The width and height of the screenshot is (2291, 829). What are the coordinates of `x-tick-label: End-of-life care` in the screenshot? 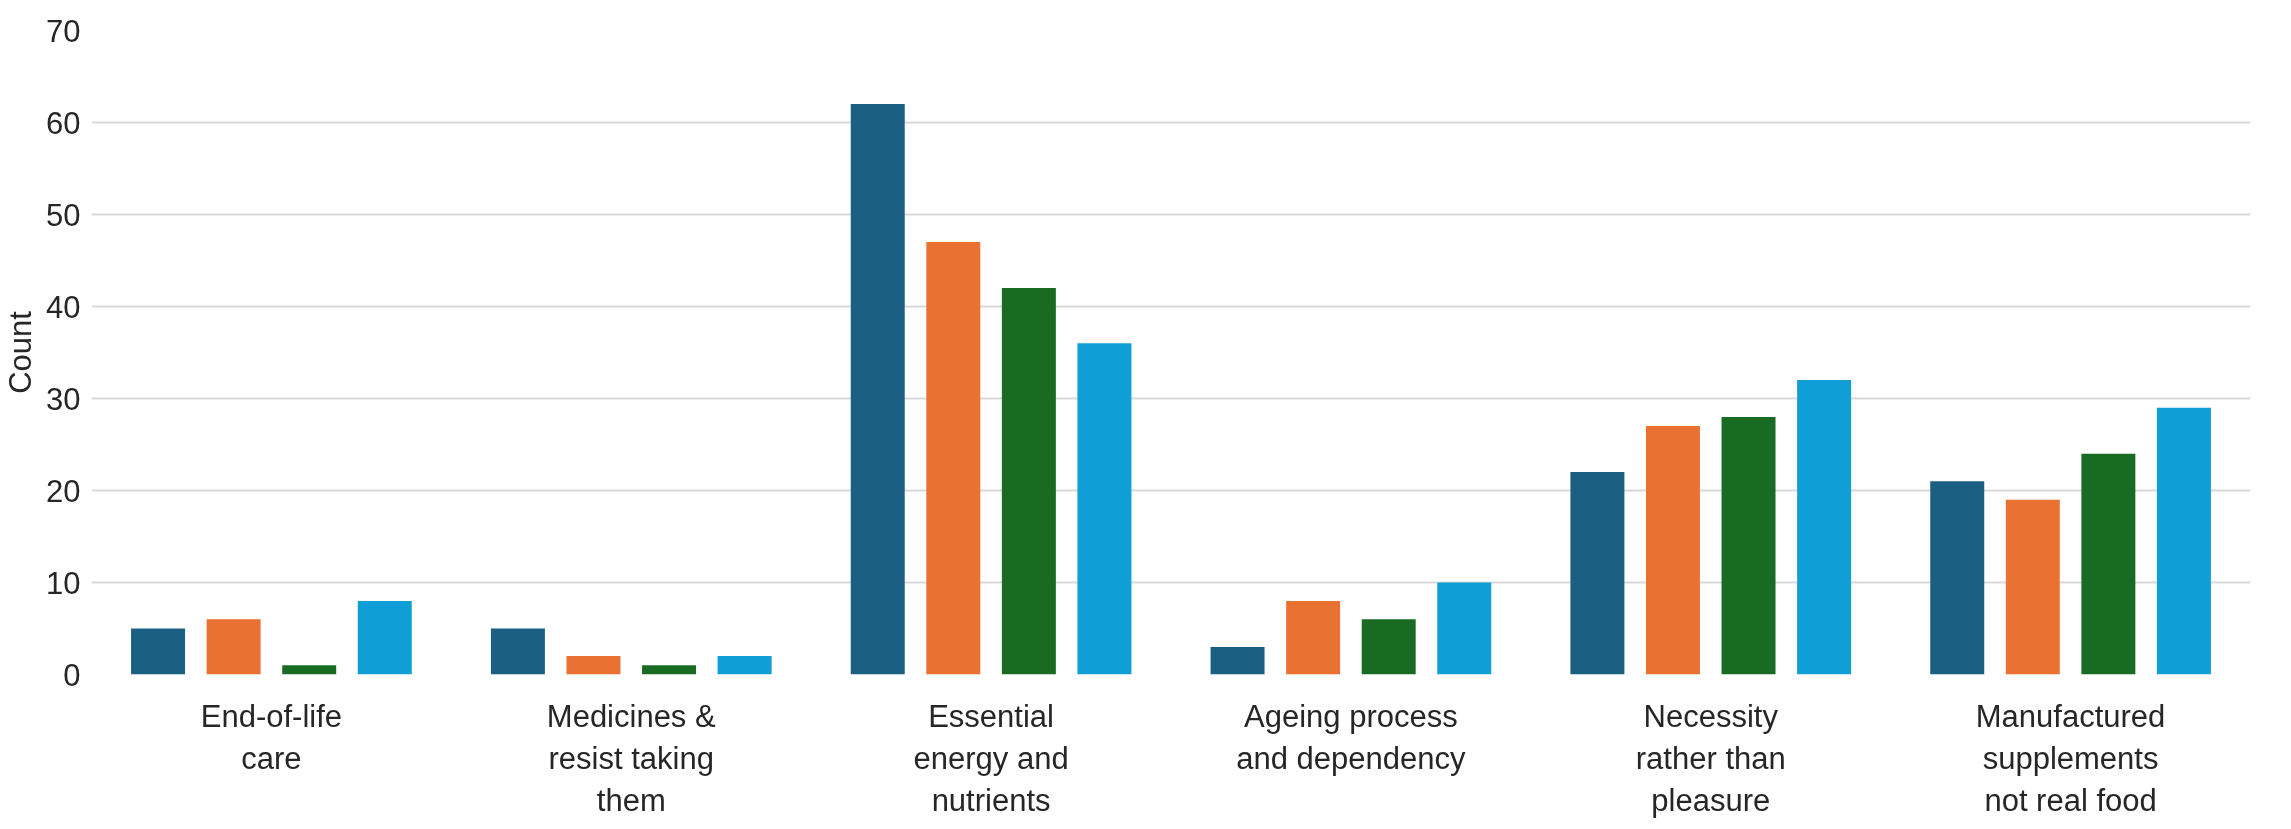 It's located at (271, 737).